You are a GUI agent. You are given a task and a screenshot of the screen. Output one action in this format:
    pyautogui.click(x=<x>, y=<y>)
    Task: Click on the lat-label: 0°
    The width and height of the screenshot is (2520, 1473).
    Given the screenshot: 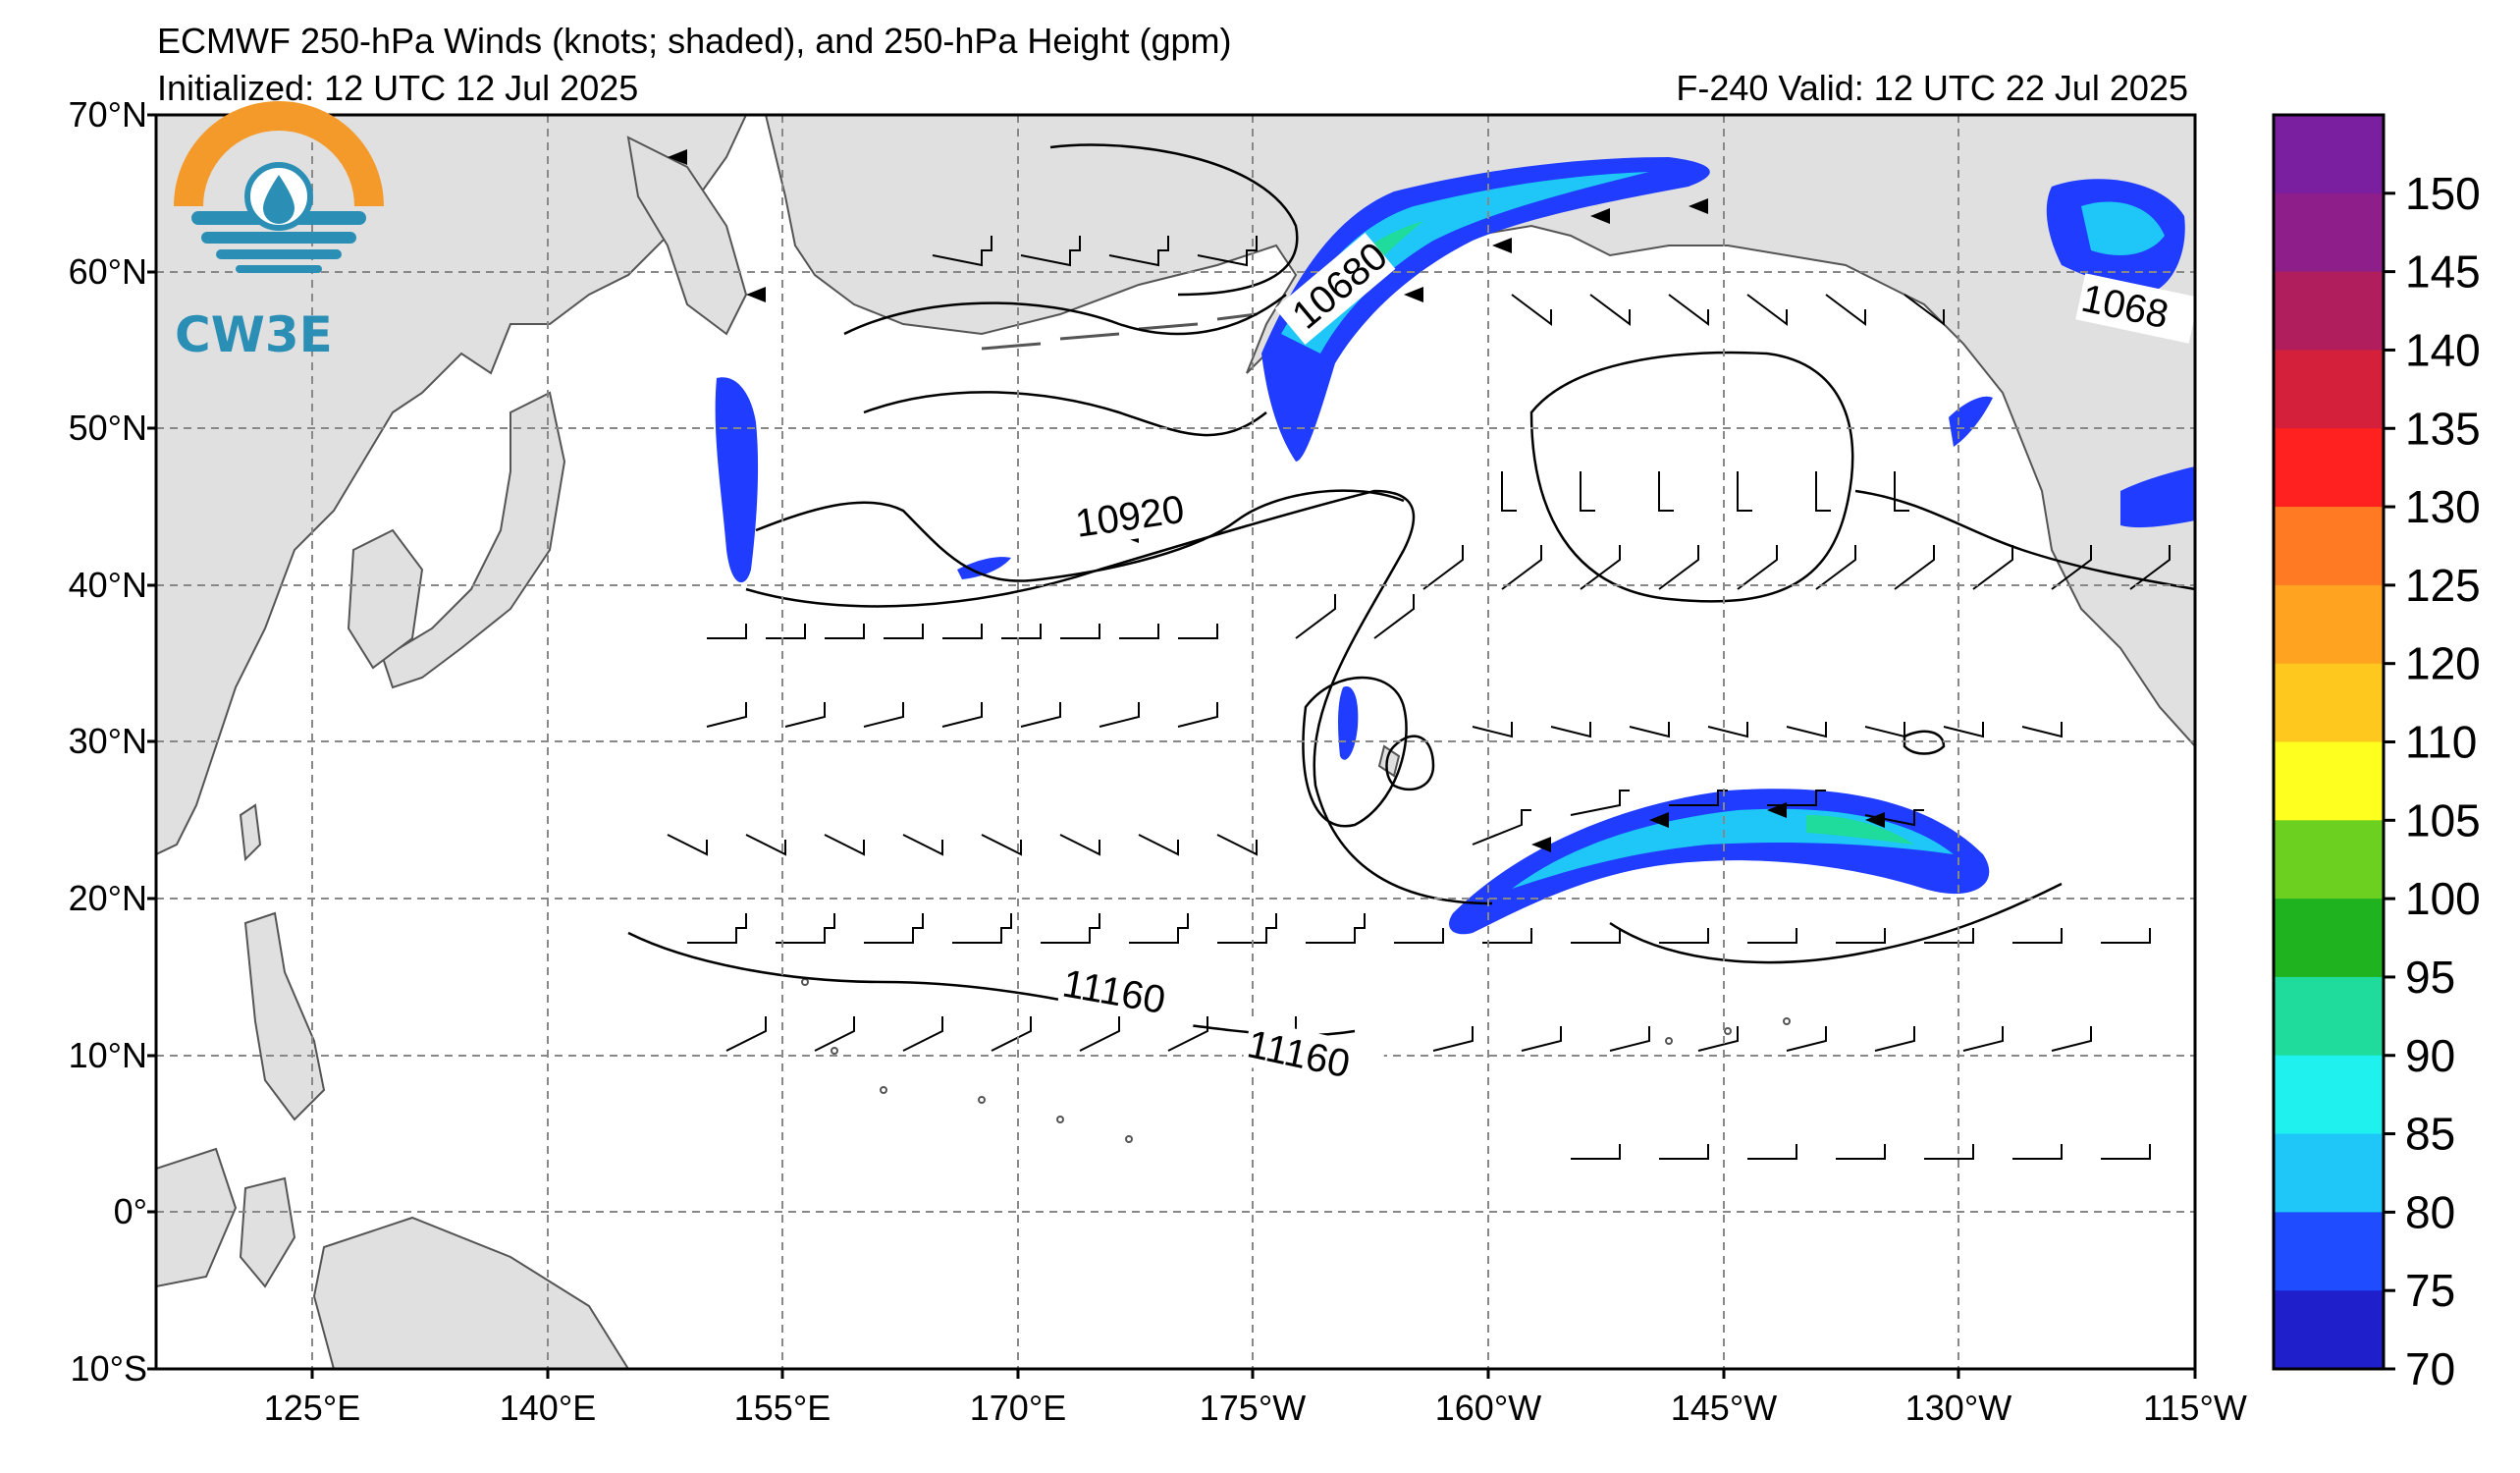 What is the action you would take?
    pyautogui.click(x=130, y=1211)
    